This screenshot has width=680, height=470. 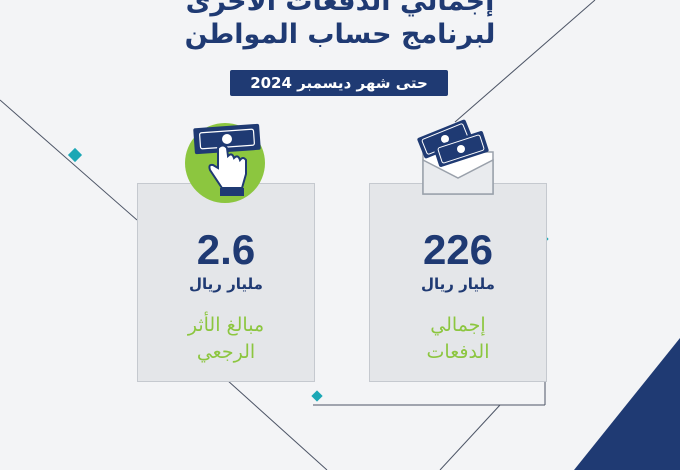 I want to click on hand-money-icon, so click(x=225, y=163).